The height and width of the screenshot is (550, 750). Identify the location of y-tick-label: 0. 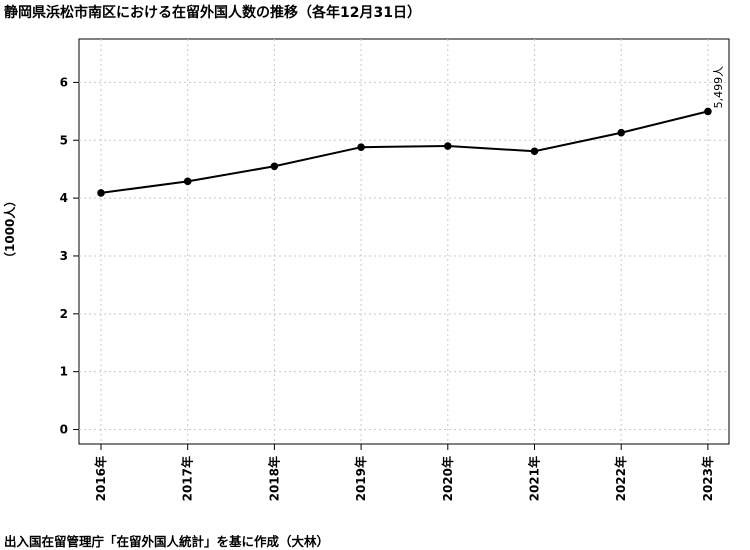
(64, 430).